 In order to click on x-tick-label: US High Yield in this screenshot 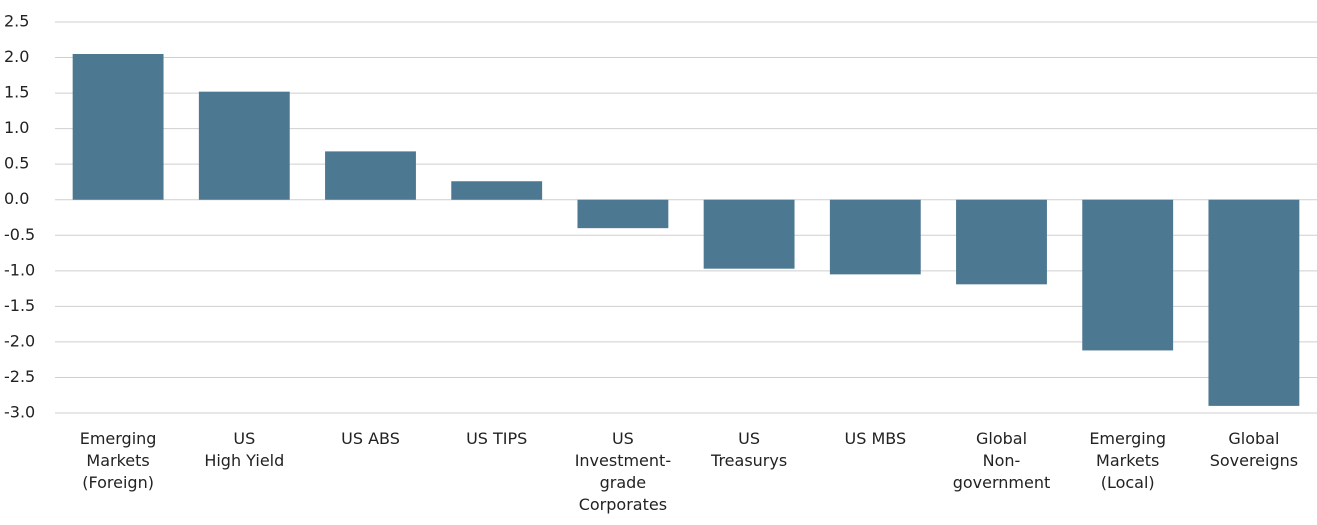, I will do `click(244, 449)`.